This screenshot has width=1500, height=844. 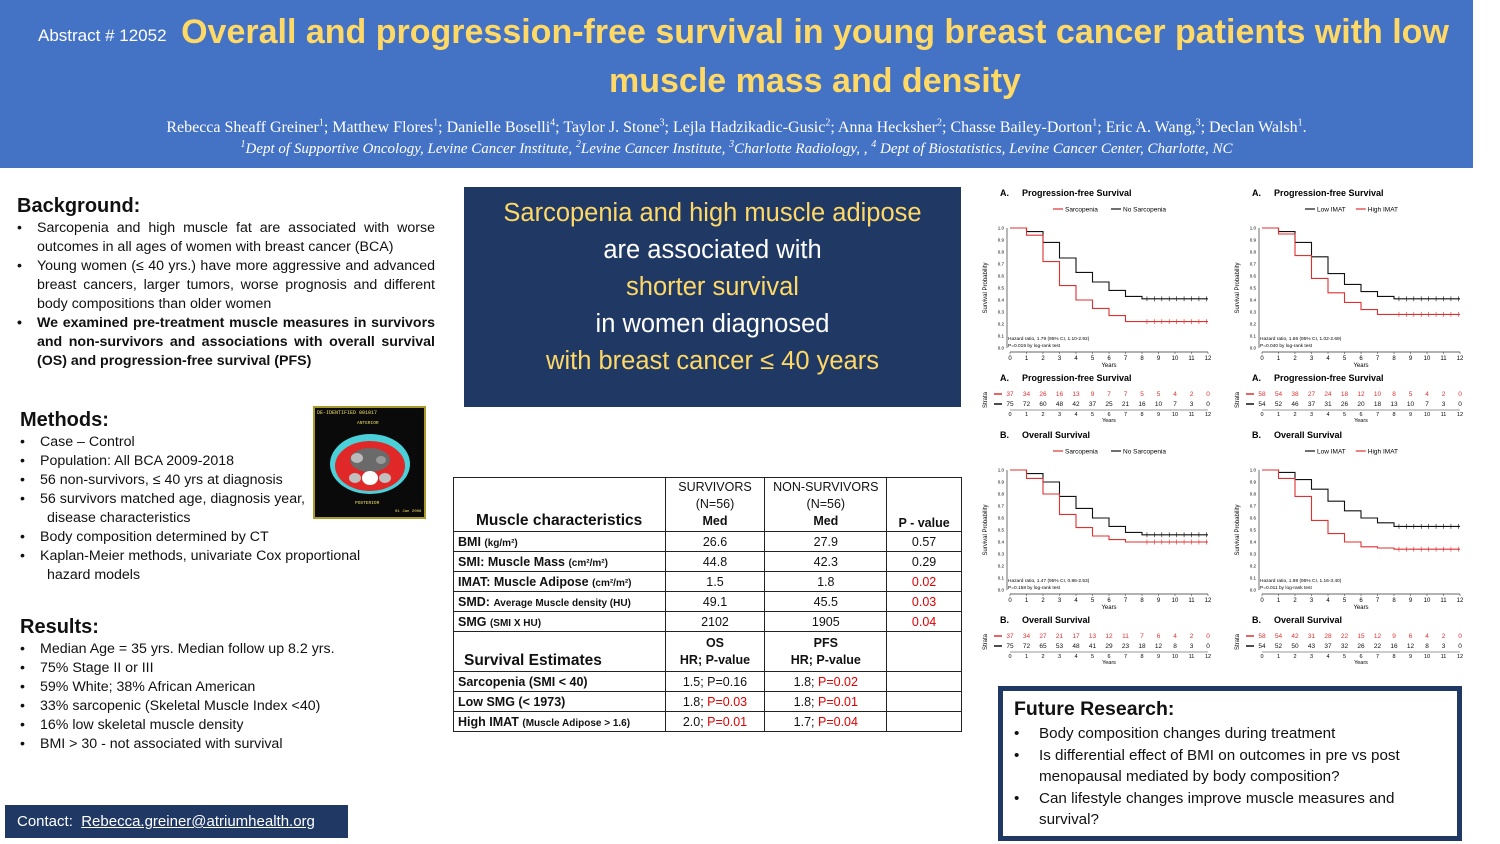 I want to click on contact-email-link: Rebecca.greiner@atriumhealth.org, so click(x=198, y=821).